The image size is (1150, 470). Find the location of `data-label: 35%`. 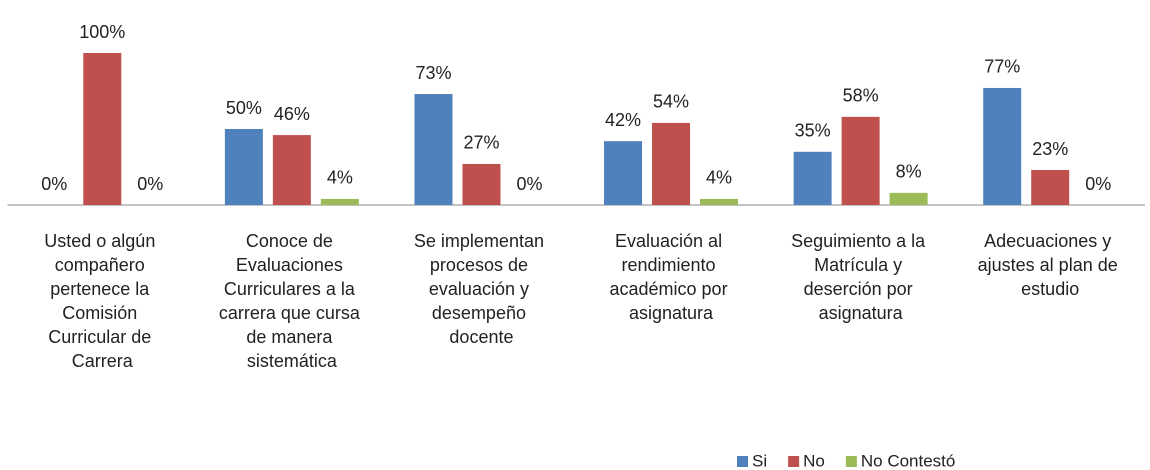

data-label: 35% is located at coordinates (813, 131).